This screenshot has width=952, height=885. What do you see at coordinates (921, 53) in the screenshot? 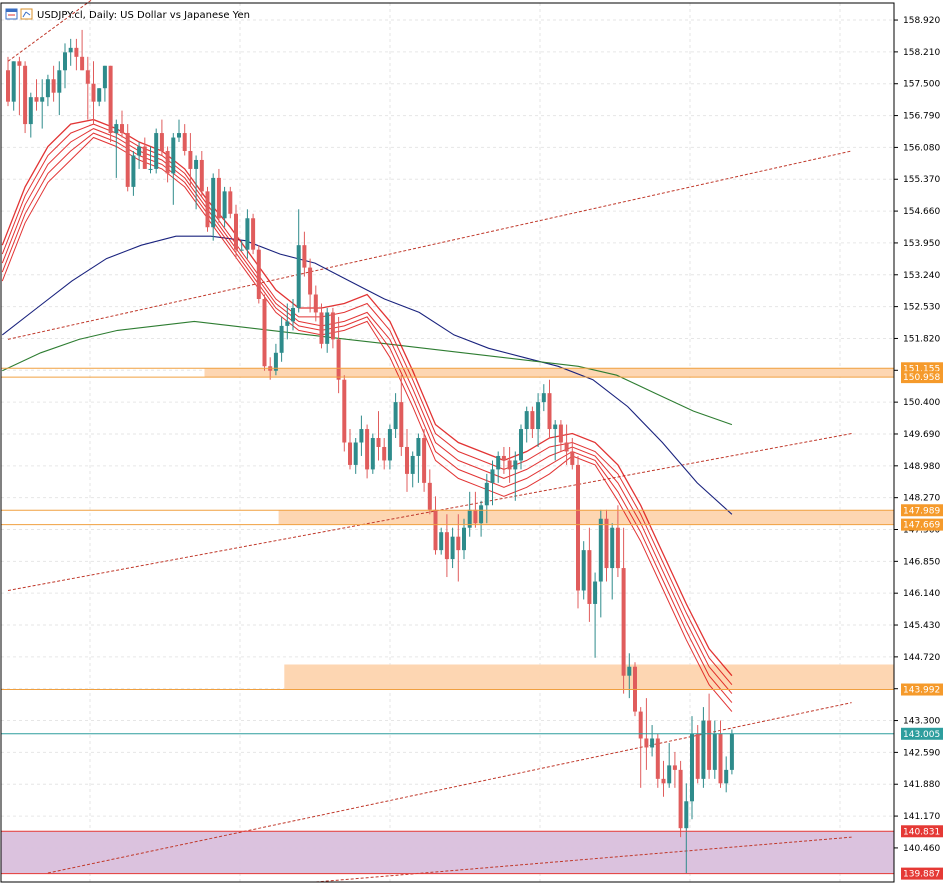
I see `y-tick-label: 158.210` at bounding box center [921, 53].